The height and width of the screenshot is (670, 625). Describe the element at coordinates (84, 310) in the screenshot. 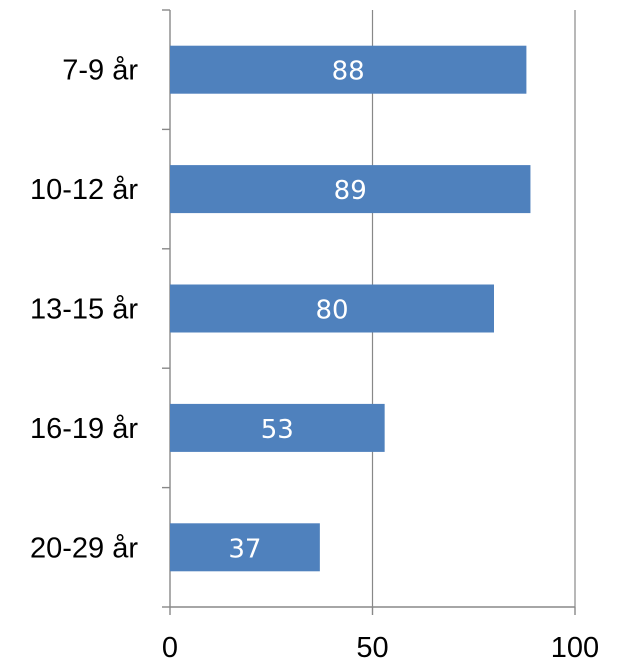

I see `category-label: 13-15 år` at that location.